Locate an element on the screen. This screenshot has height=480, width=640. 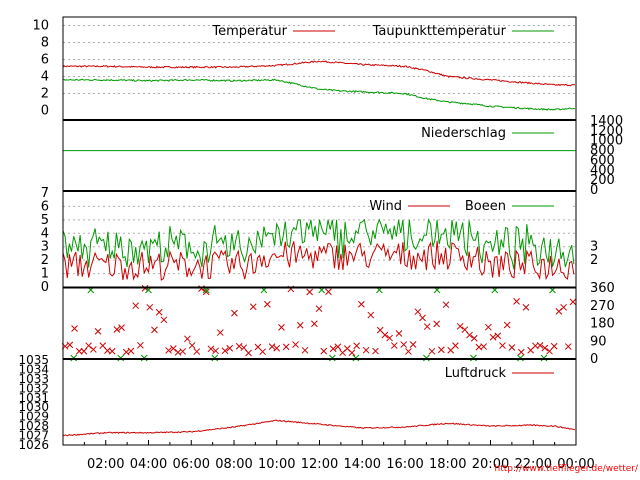
x-tick-label: 22:00 is located at coordinates (533, 464).